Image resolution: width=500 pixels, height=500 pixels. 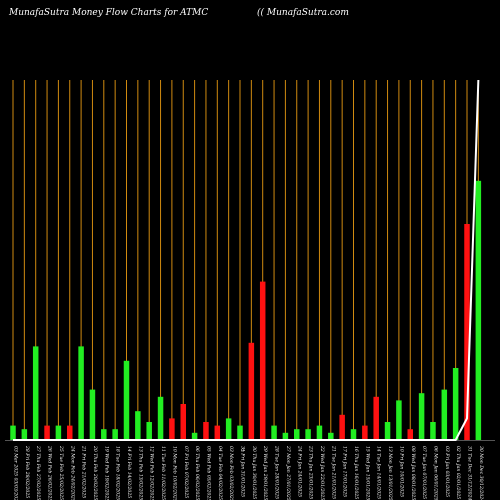 I want to click on x-tick-label: 11 Tue Feb 11/02/2025, so click(x=163, y=473).